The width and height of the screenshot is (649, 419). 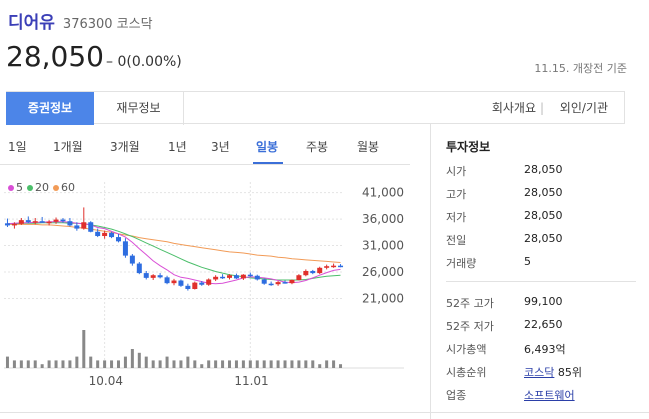 I want to click on ma20-legend: 20, so click(x=38, y=187).